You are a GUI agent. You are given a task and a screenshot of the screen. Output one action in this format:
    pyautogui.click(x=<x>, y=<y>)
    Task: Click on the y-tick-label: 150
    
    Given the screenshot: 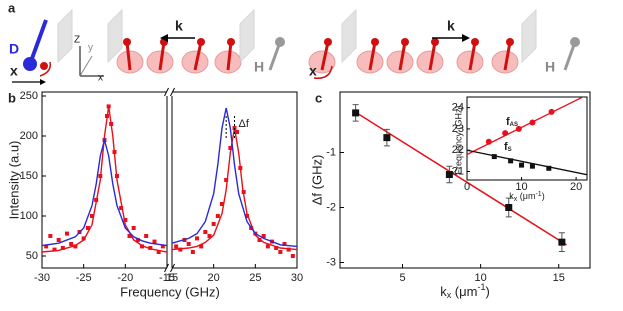 What is the action you would take?
    pyautogui.click(x=29, y=176)
    